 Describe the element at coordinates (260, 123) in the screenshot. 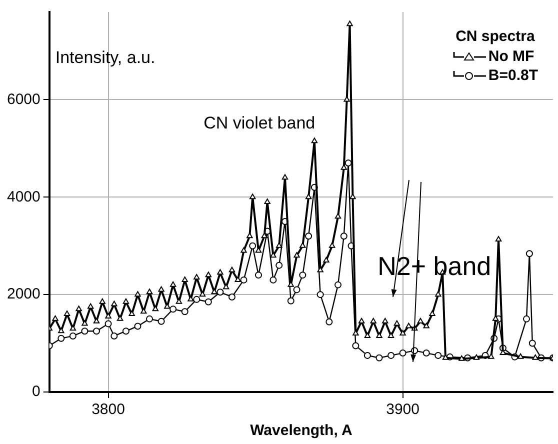

I see `annotation: CN violet band` at that location.